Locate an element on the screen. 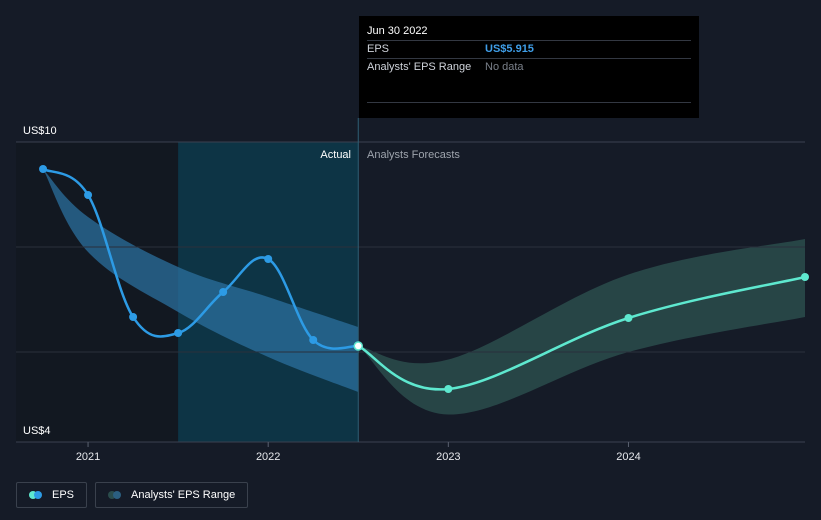 The height and width of the screenshot is (520, 821). tooltip-date: Jun 30 2022 is located at coordinates (397, 31).